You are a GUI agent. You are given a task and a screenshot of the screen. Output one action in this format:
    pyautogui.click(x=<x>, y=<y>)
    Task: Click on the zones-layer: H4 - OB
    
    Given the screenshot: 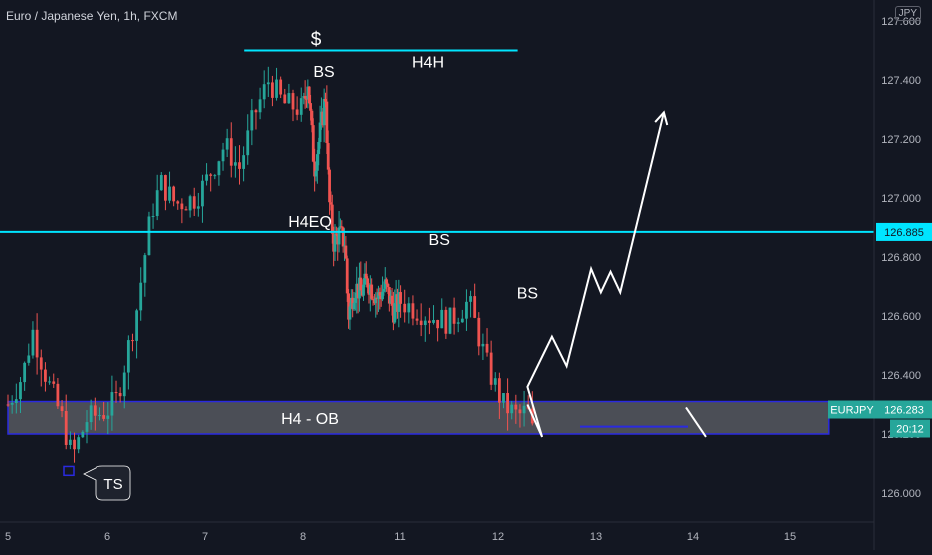 What is the action you would take?
    pyautogui.click(x=418, y=417)
    